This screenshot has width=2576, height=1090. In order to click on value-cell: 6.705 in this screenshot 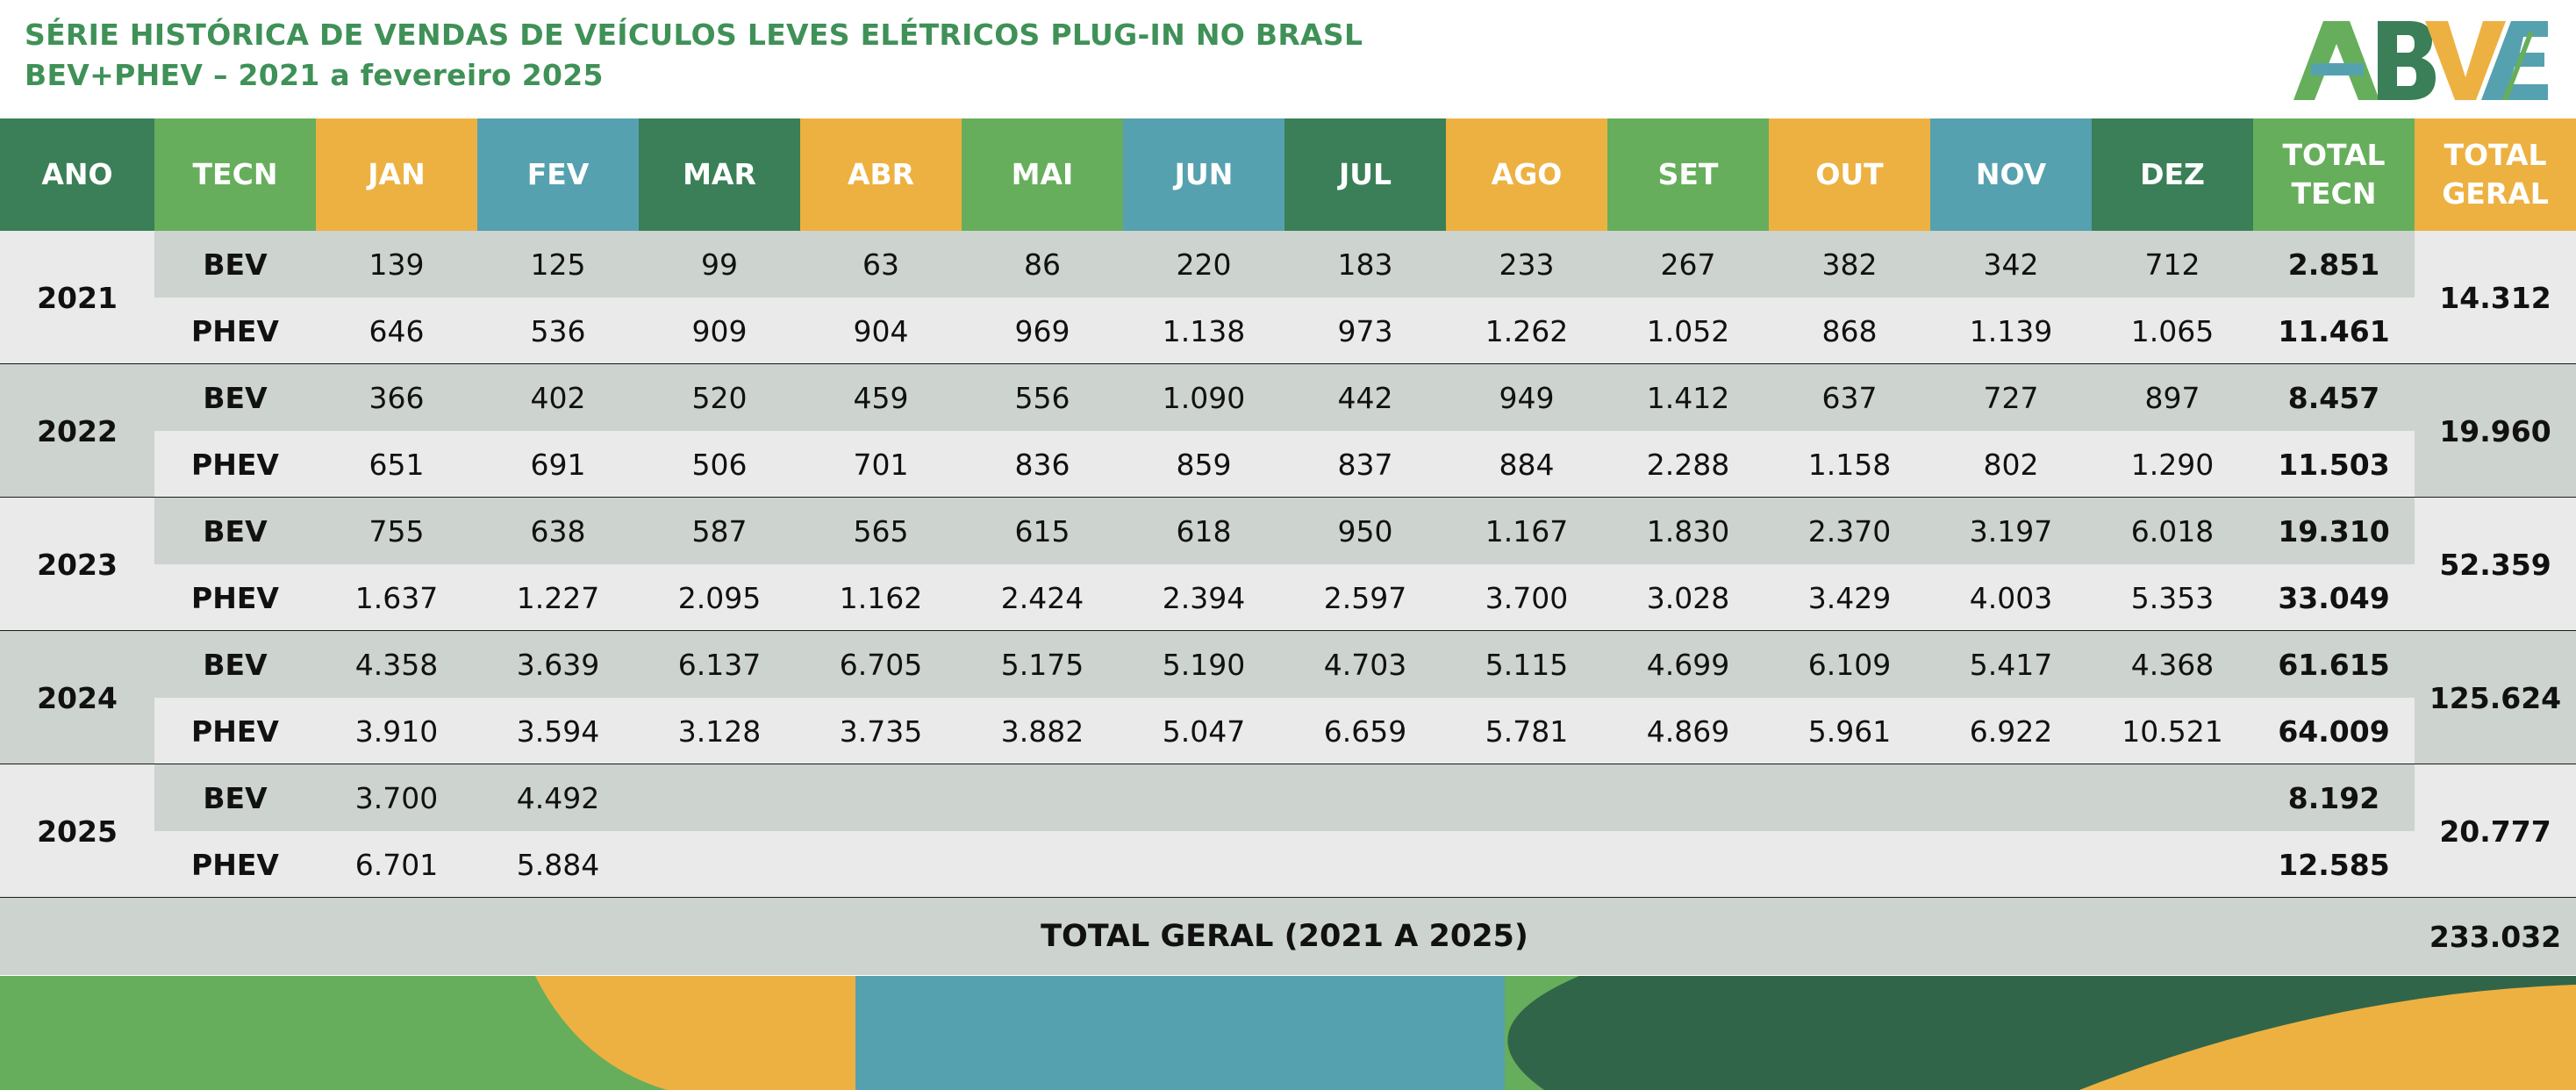, I will do `click(881, 664)`.